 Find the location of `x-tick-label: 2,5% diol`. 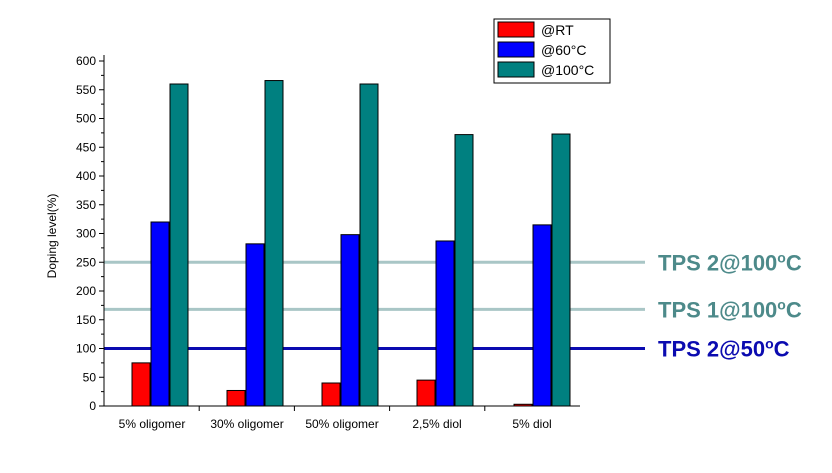

x-tick-label: 2,5% diol is located at coordinates (436, 424).